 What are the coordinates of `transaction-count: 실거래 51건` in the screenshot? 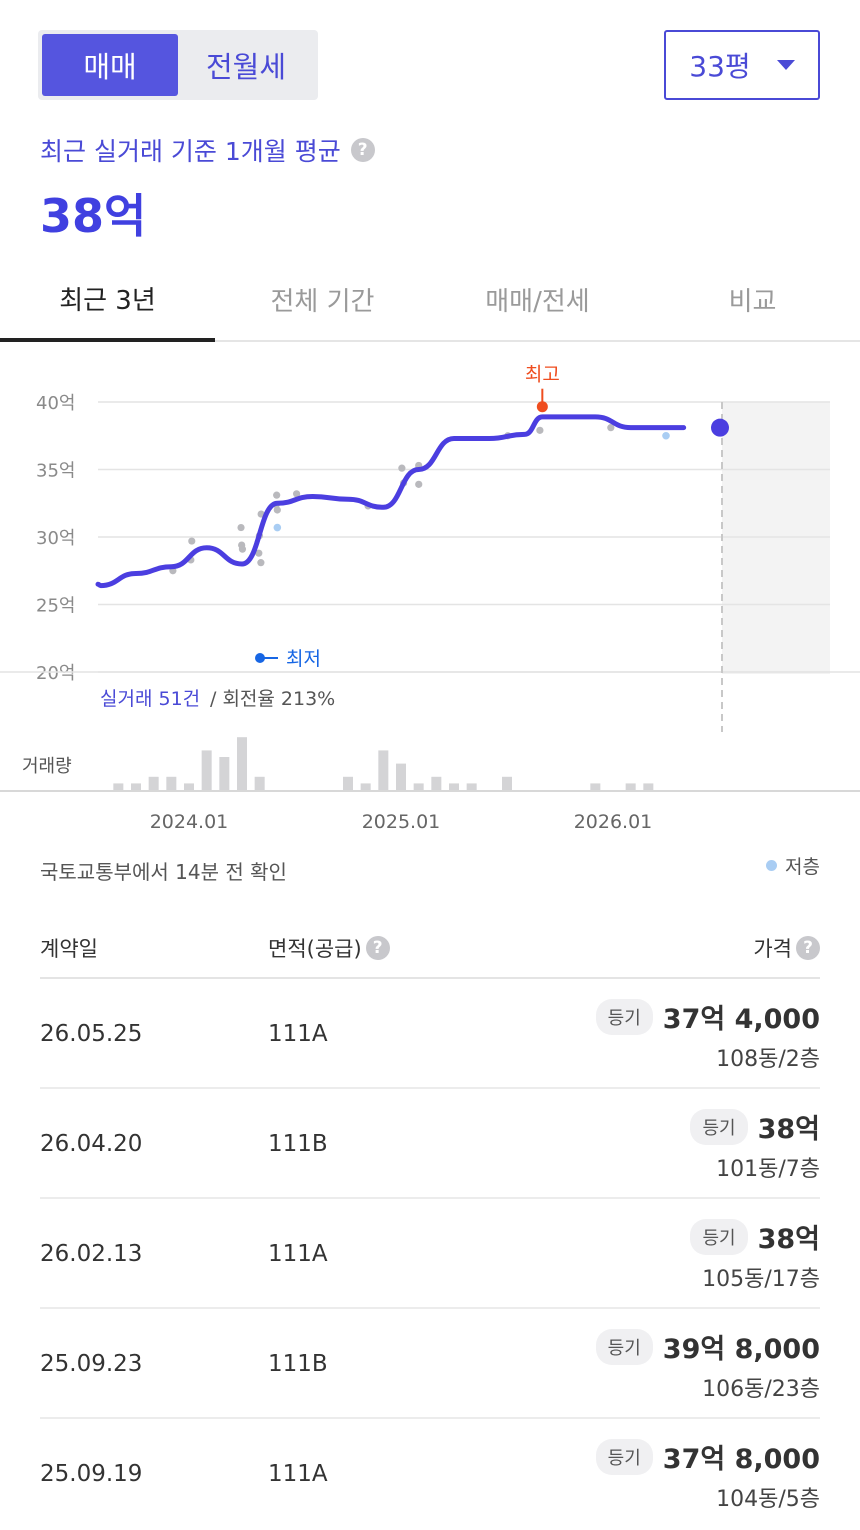 It's located at (150, 699).